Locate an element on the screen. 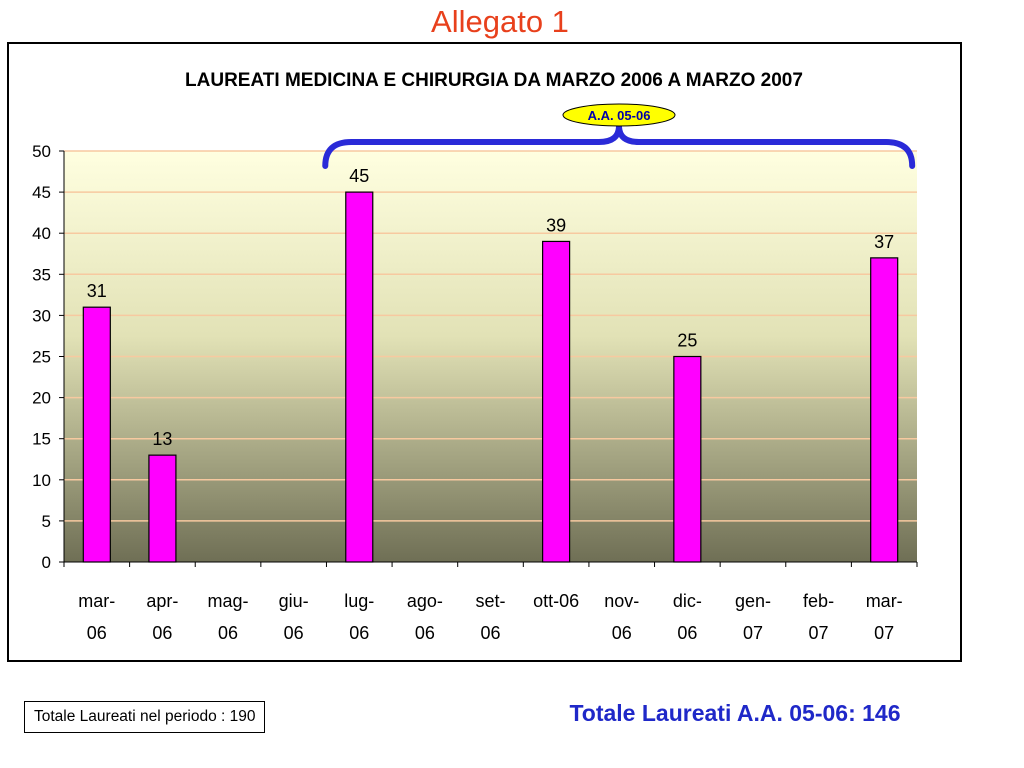  x-tick-label: nov-06 is located at coordinates (621, 617).